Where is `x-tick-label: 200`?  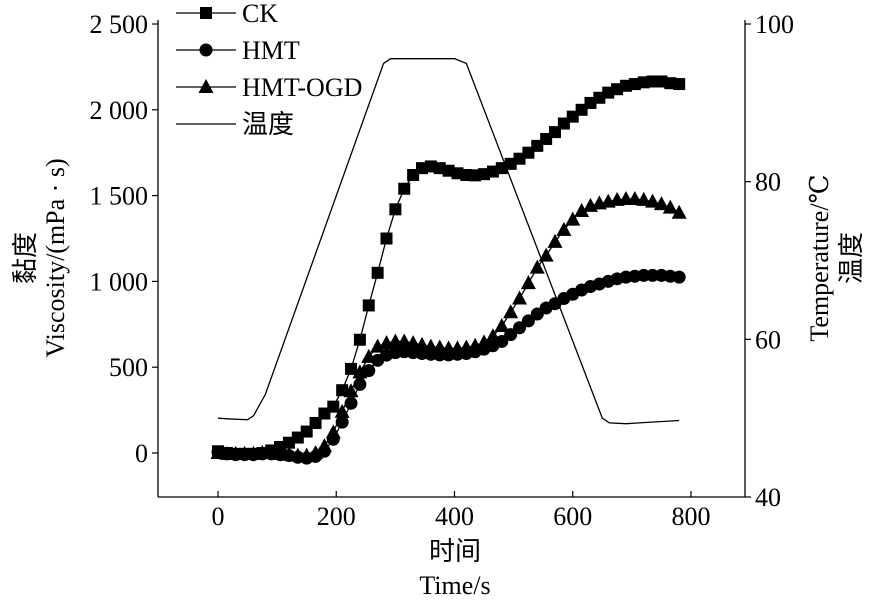
x-tick-label: 200 is located at coordinates (336, 516).